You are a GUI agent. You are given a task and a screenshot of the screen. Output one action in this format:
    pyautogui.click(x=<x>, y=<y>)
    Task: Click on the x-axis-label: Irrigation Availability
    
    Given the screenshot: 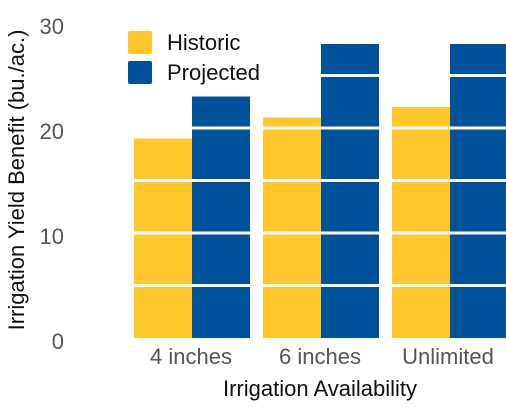 What is the action you would take?
    pyautogui.click(x=320, y=388)
    